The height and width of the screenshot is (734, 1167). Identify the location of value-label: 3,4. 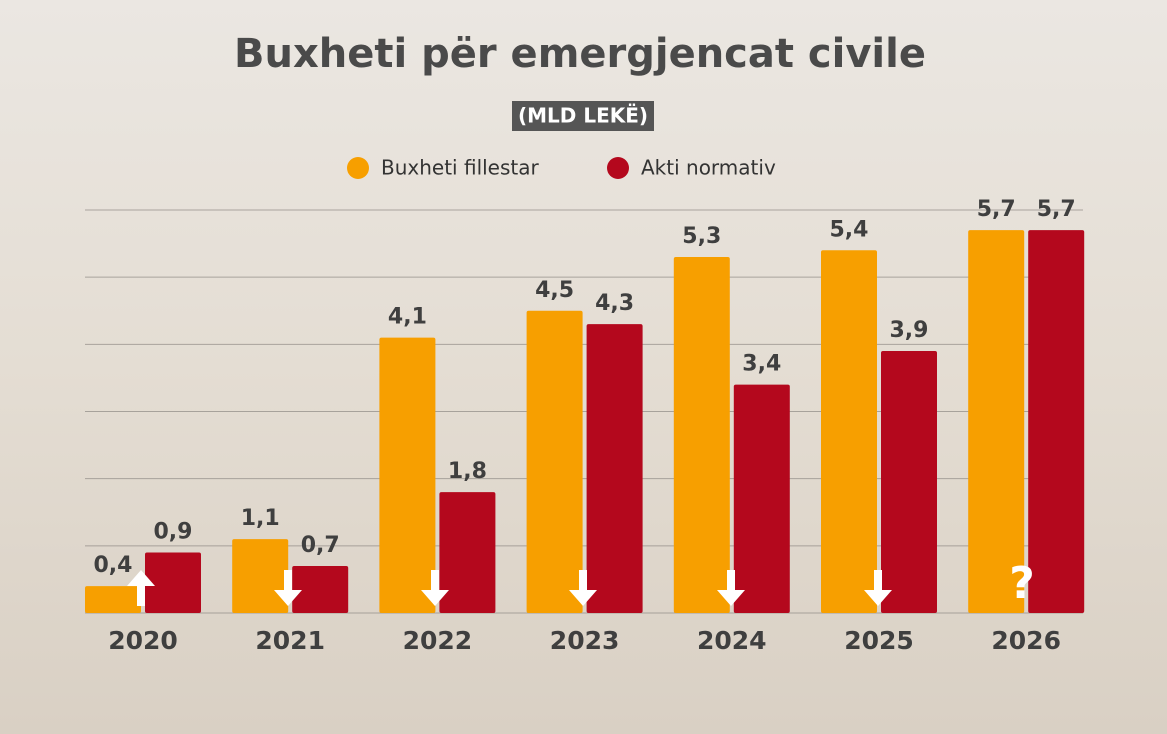
(761, 364).